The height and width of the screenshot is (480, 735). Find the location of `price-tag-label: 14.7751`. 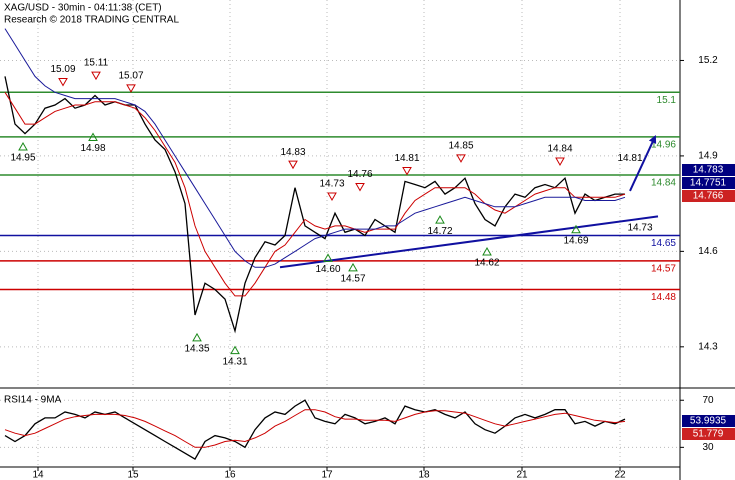

price-tag-label: 14.7751 is located at coordinates (708, 183).